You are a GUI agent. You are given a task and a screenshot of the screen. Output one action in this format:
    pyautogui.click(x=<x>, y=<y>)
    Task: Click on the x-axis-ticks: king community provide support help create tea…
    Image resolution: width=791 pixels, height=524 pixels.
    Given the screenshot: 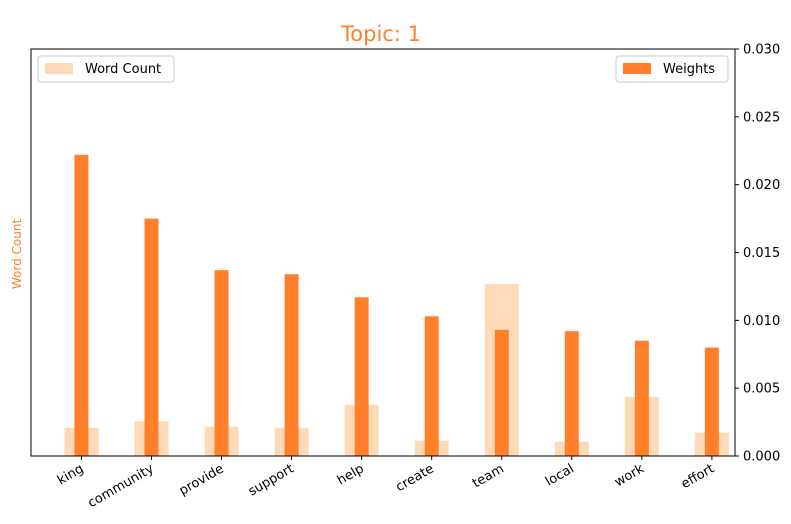 What is the action you would take?
    pyautogui.click(x=386, y=483)
    